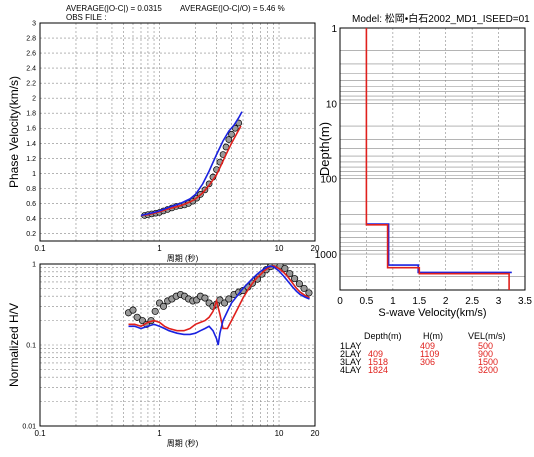 Image resolution: width=534 pixels, height=457 pixels. What do you see at coordinates (428, 362) in the screenshot?
I see `layer-thickness: 306` at bounding box center [428, 362].